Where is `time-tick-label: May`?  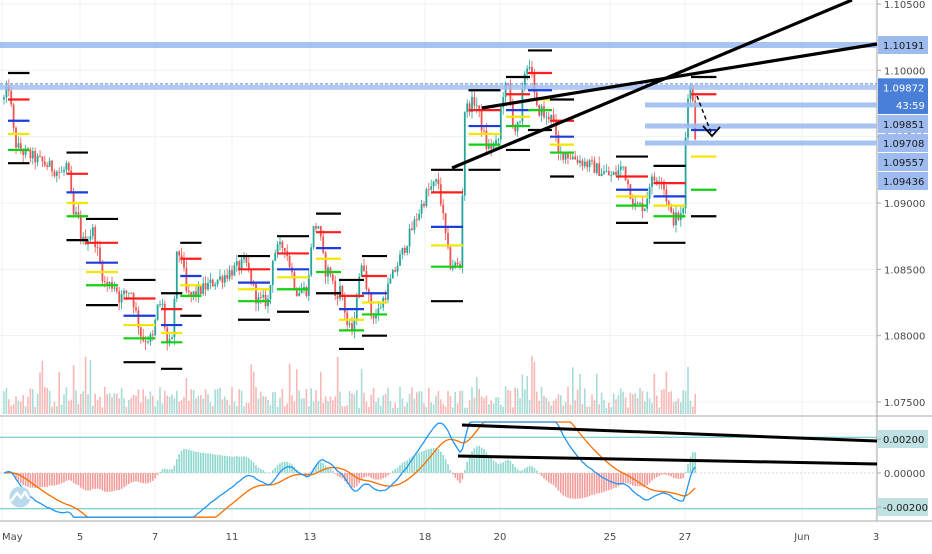
time-tick-label: May is located at coordinates (12, 537).